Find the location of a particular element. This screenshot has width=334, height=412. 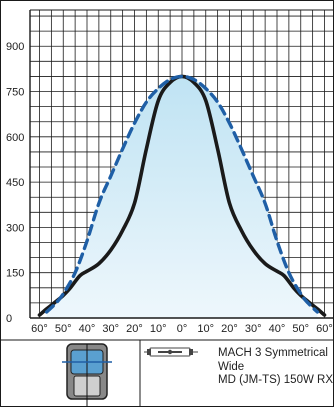

fixture-name-line1: MACH 3 Symmetrical is located at coordinates (273, 353).